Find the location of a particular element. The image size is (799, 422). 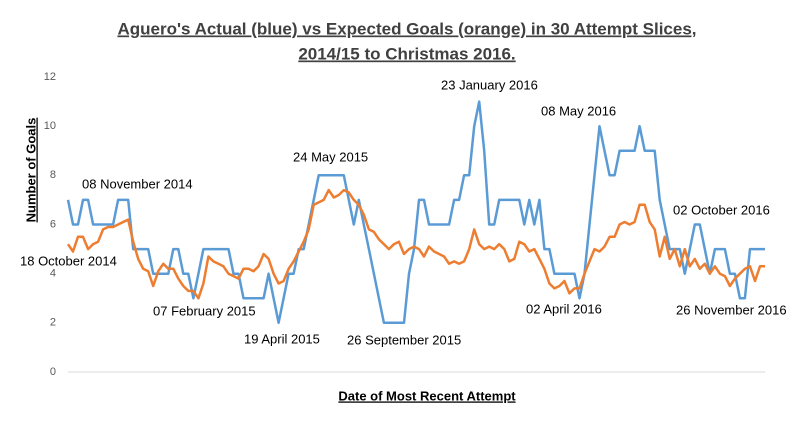

annotation: 08 November 2014 is located at coordinates (137, 183).